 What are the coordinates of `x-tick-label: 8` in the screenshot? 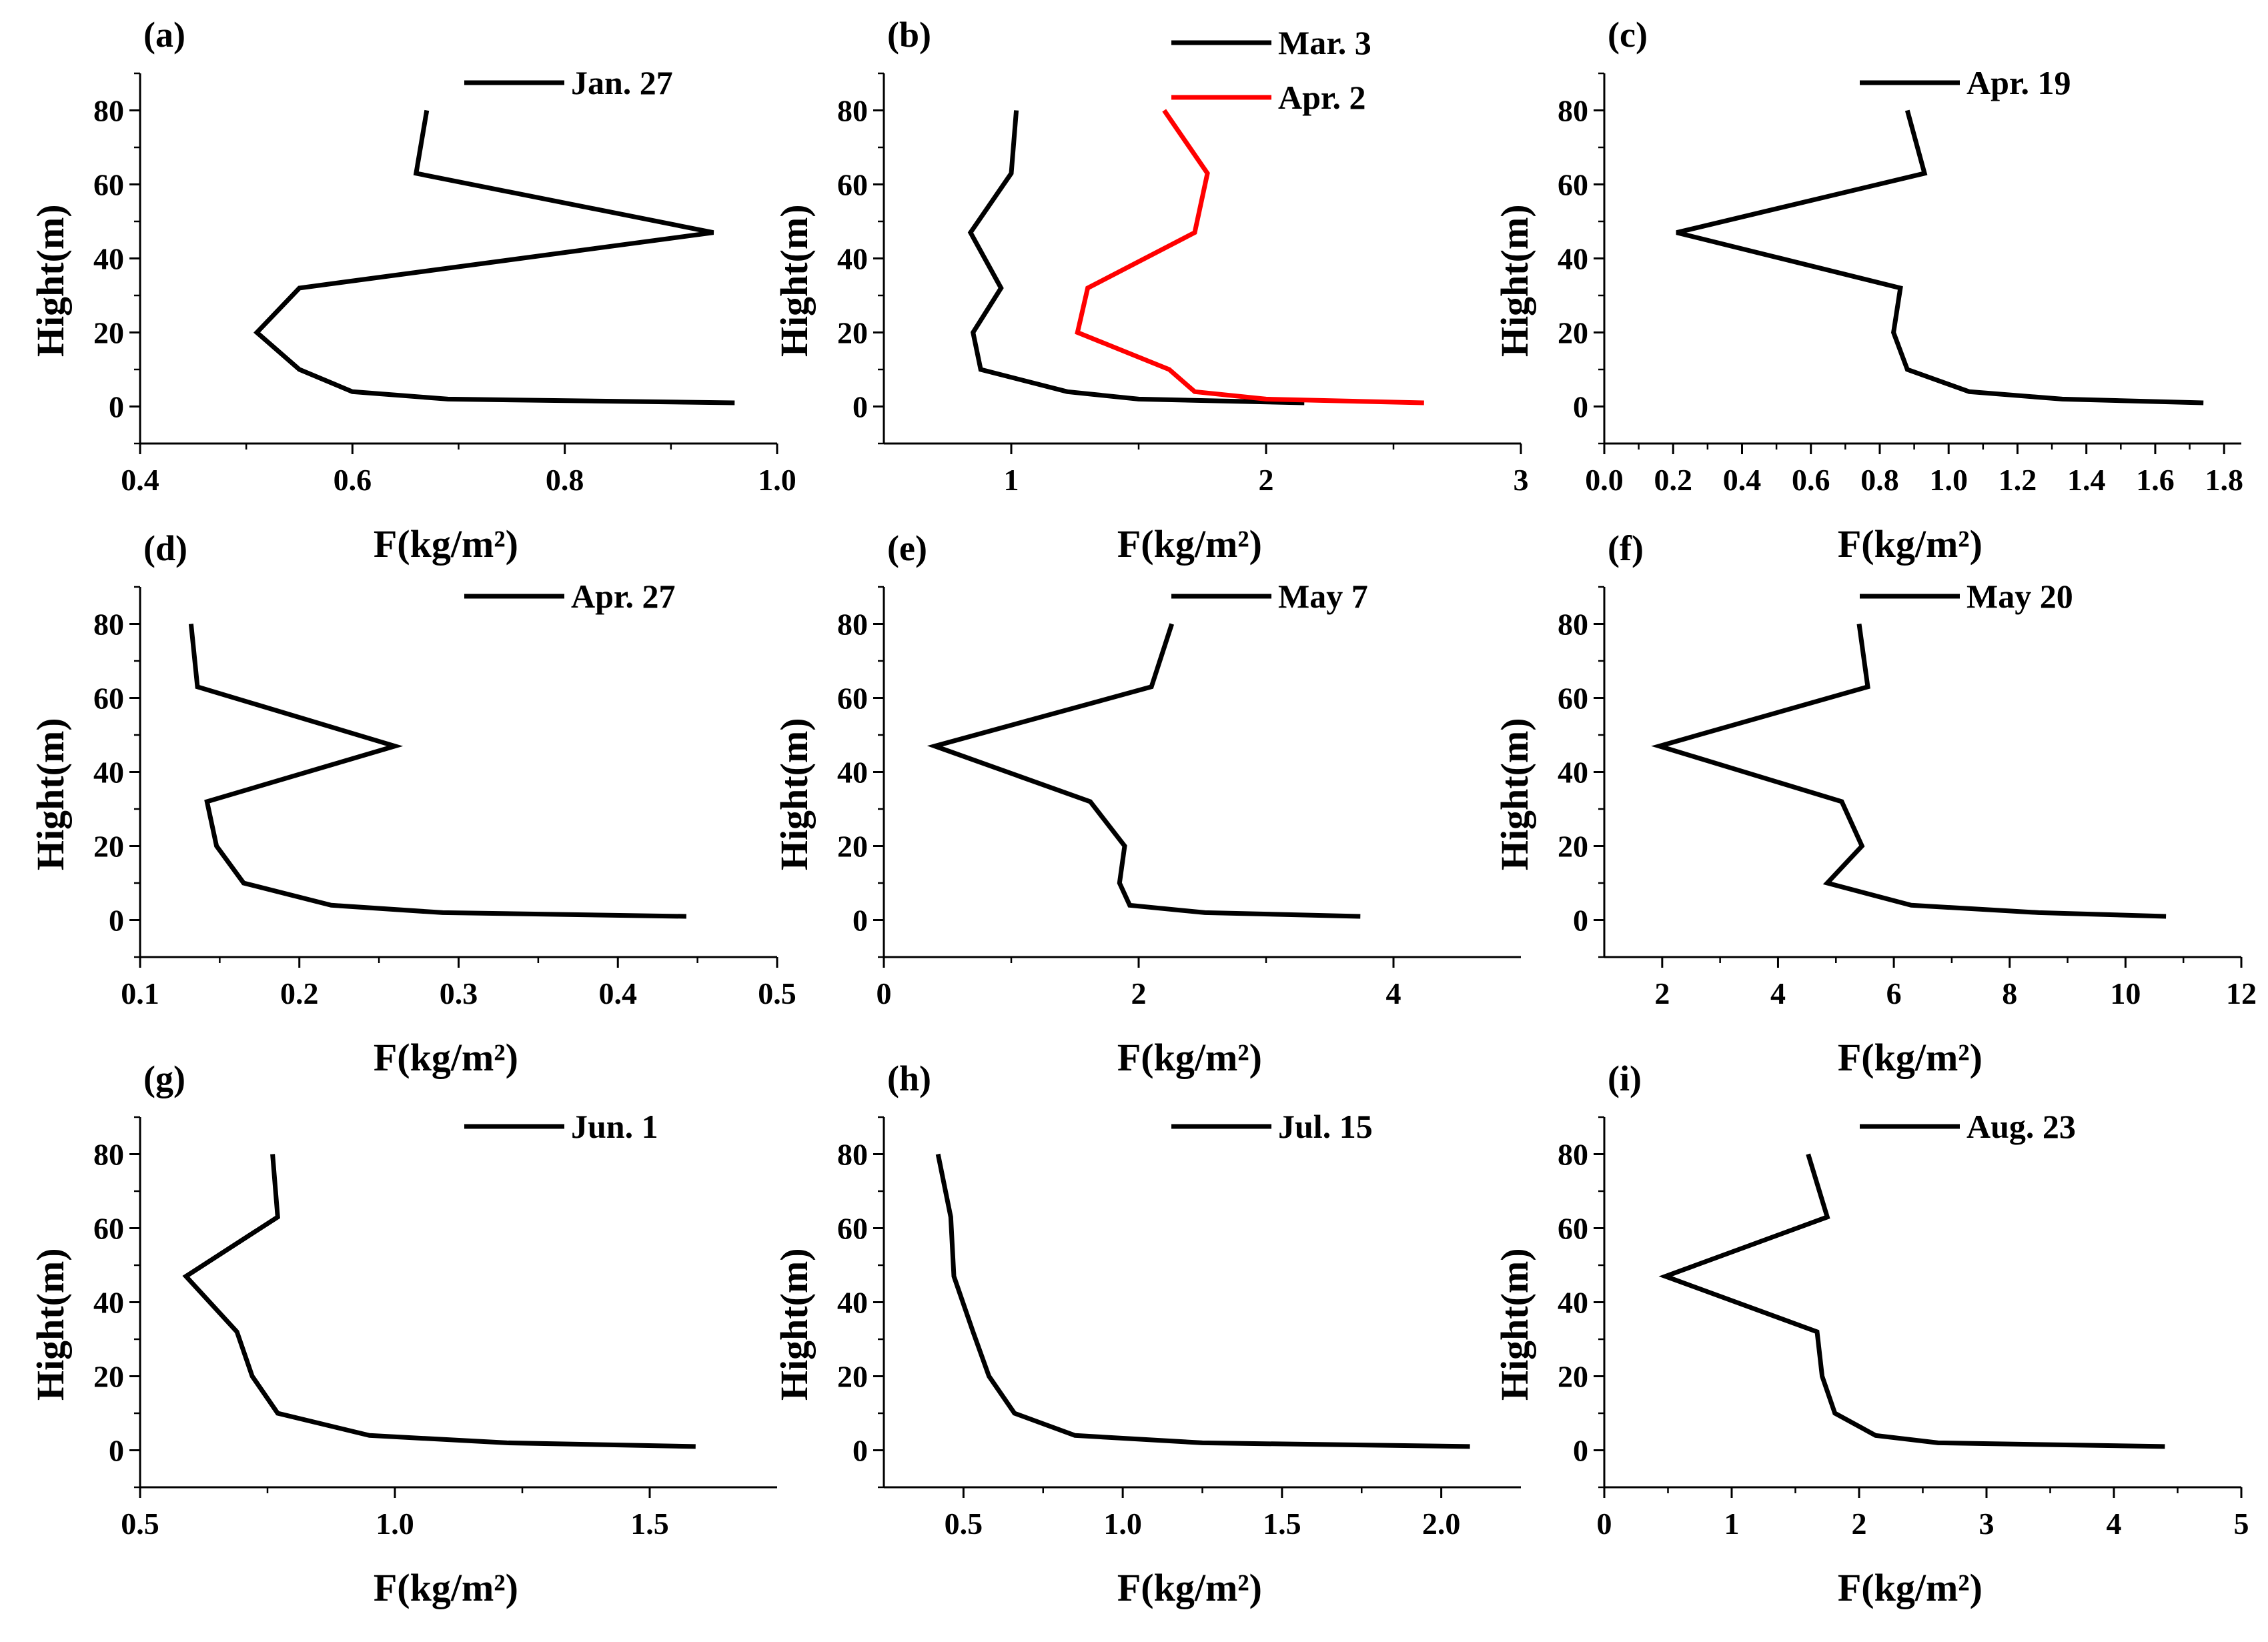 It's located at (2010, 993).